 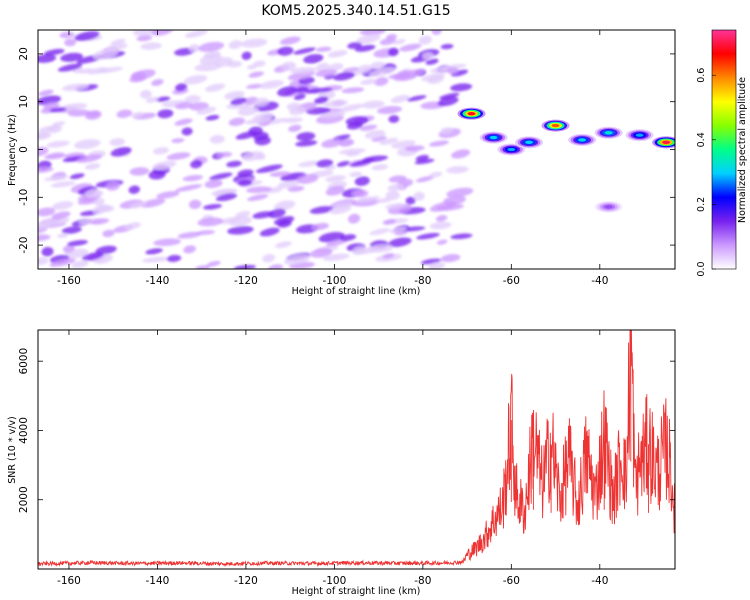 What do you see at coordinates (511, 281) in the screenshot?
I see `spectrogram-x-tick-label: -60` at bounding box center [511, 281].